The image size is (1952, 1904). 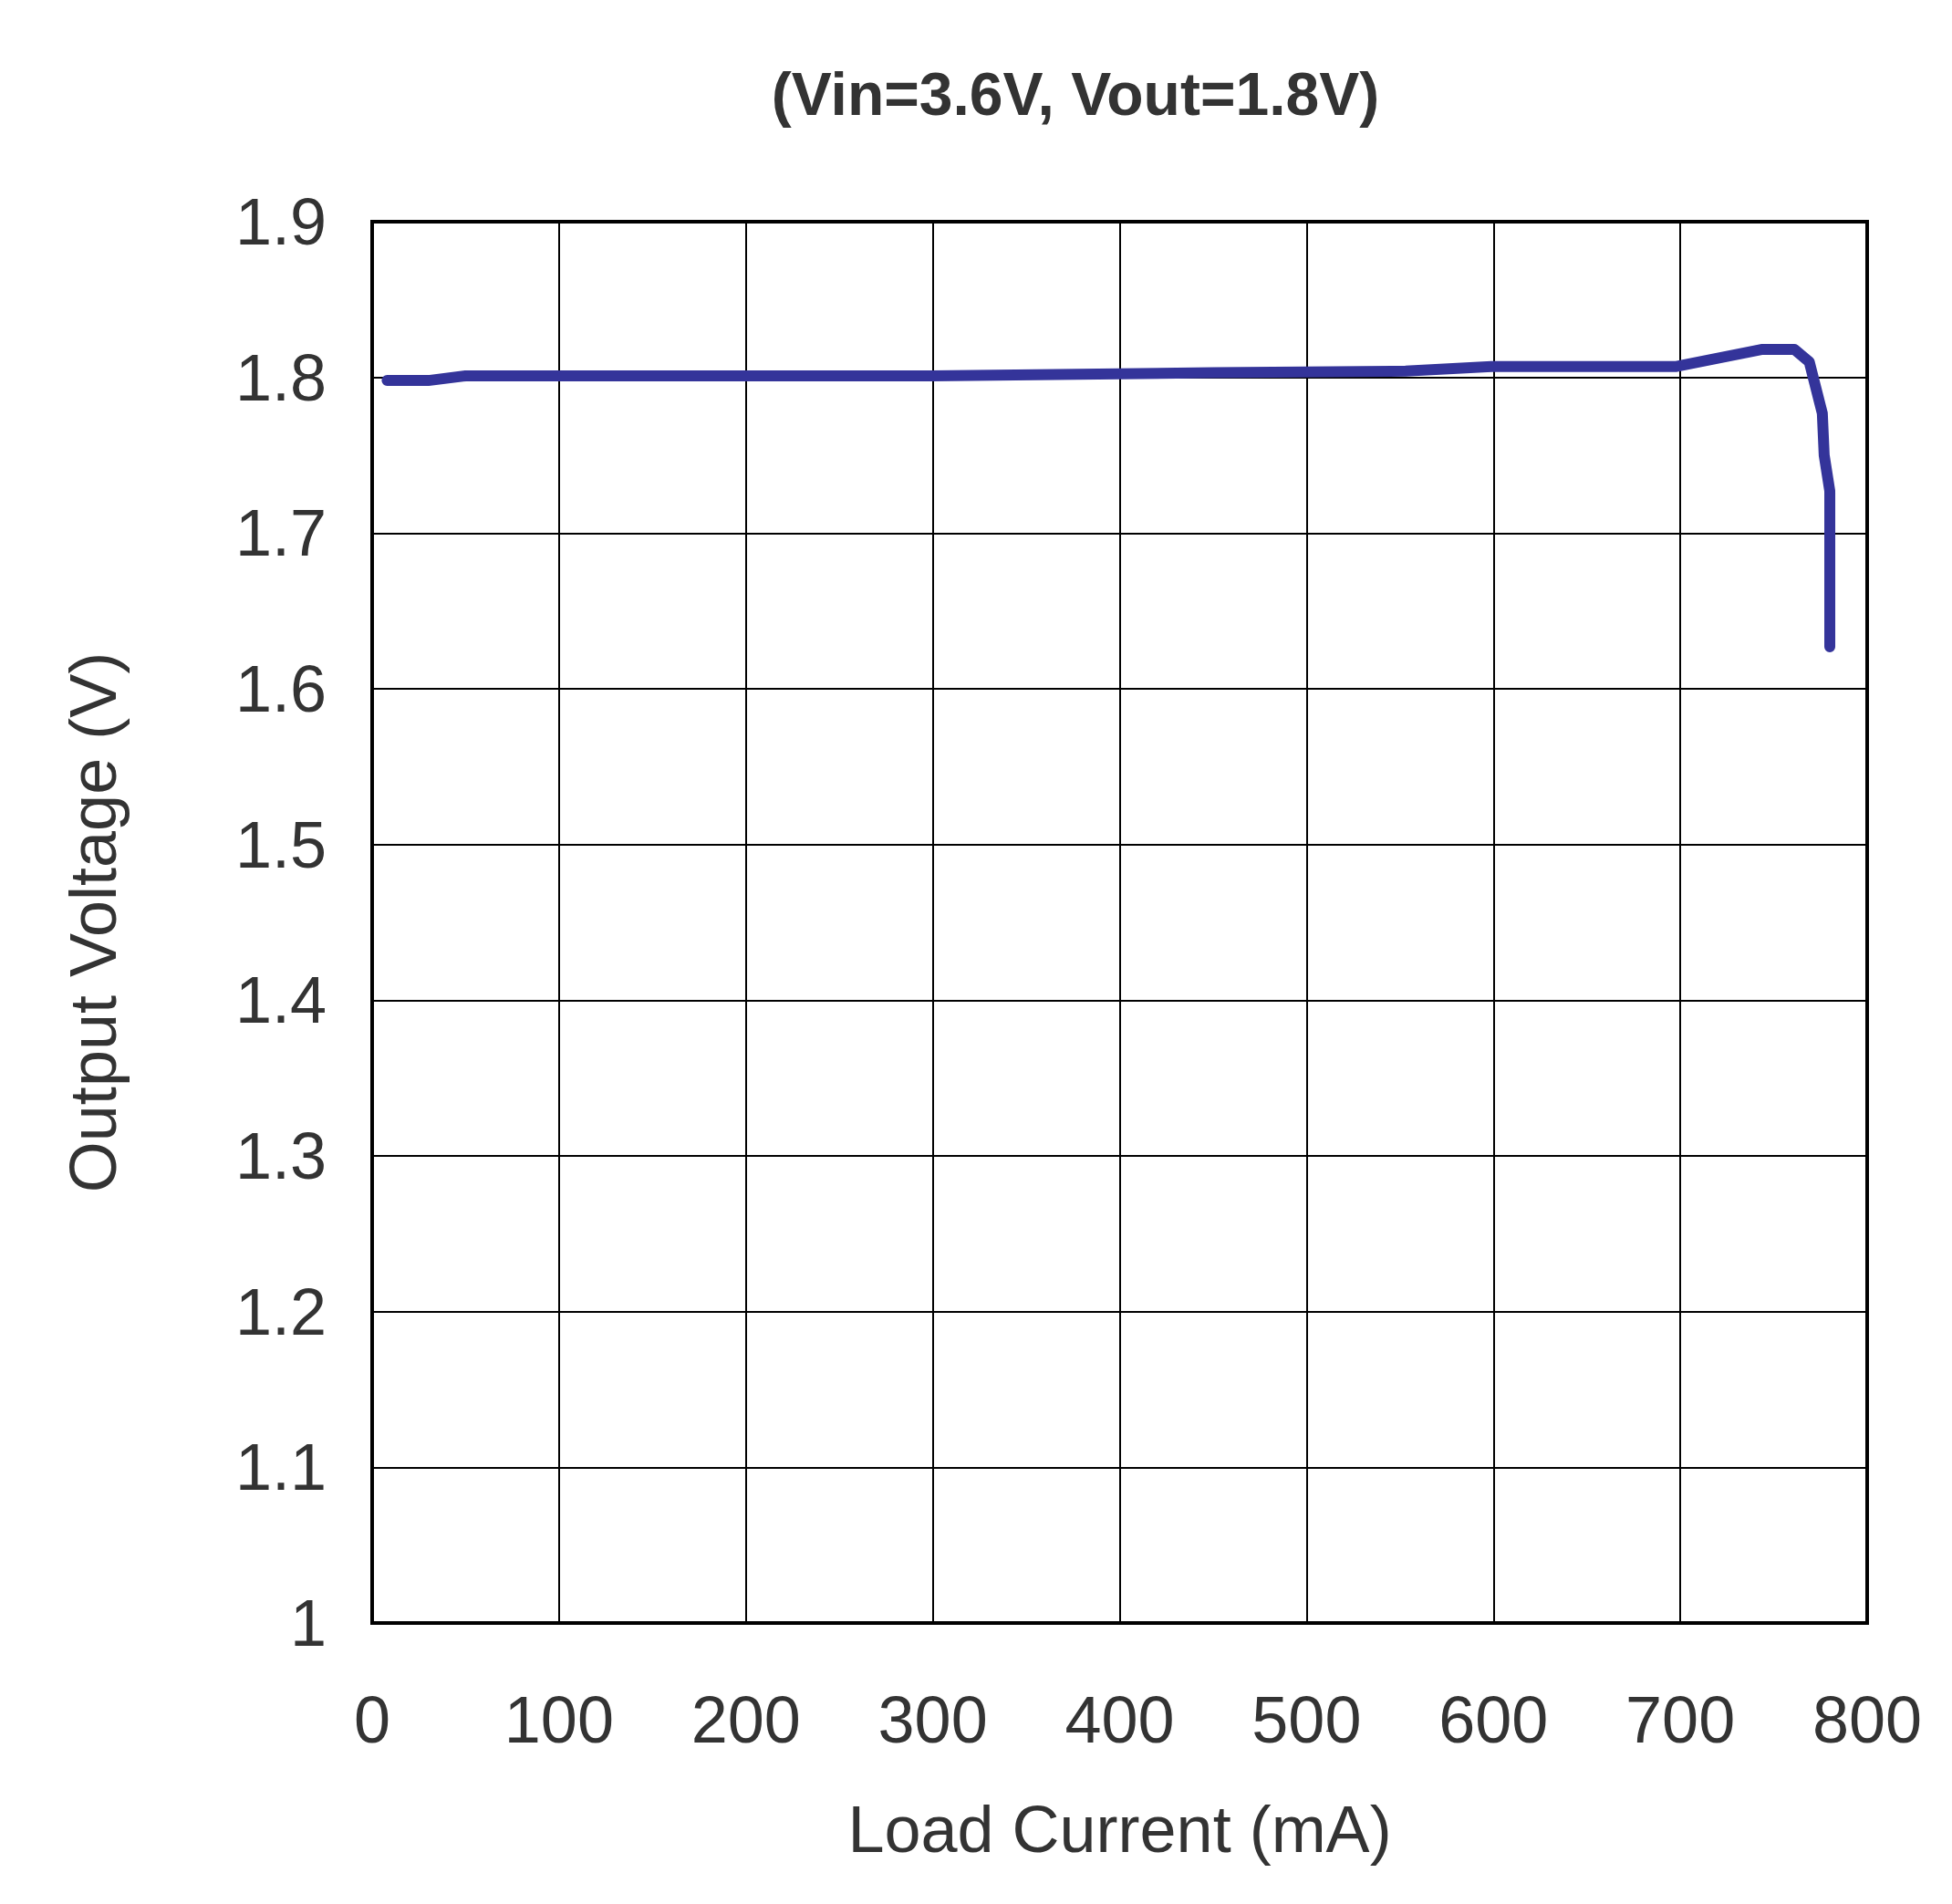 I want to click on y-tick-label: 1.2, so click(x=280, y=1311).